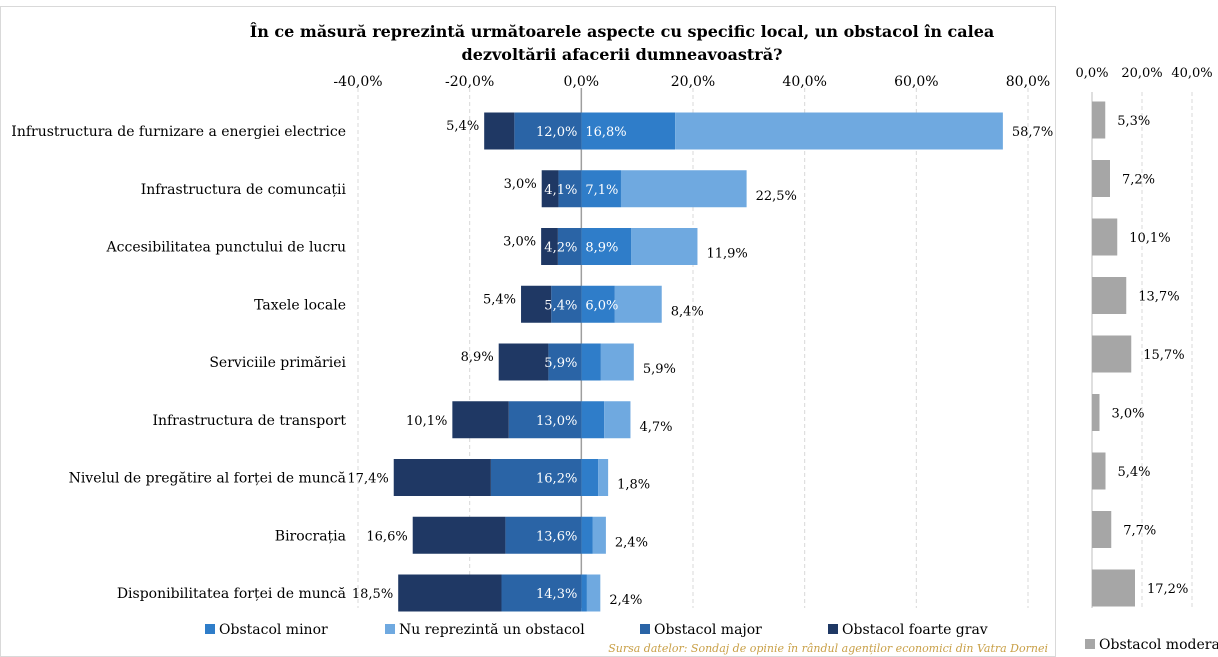 This screenshot has width=1218, height=657. I want to click on side-data-labels: 5,3% 7,2% 10,1% 13,7% 15,7% 3,0% 5,4% 7,7% 17,2%, so click(1150, 355).